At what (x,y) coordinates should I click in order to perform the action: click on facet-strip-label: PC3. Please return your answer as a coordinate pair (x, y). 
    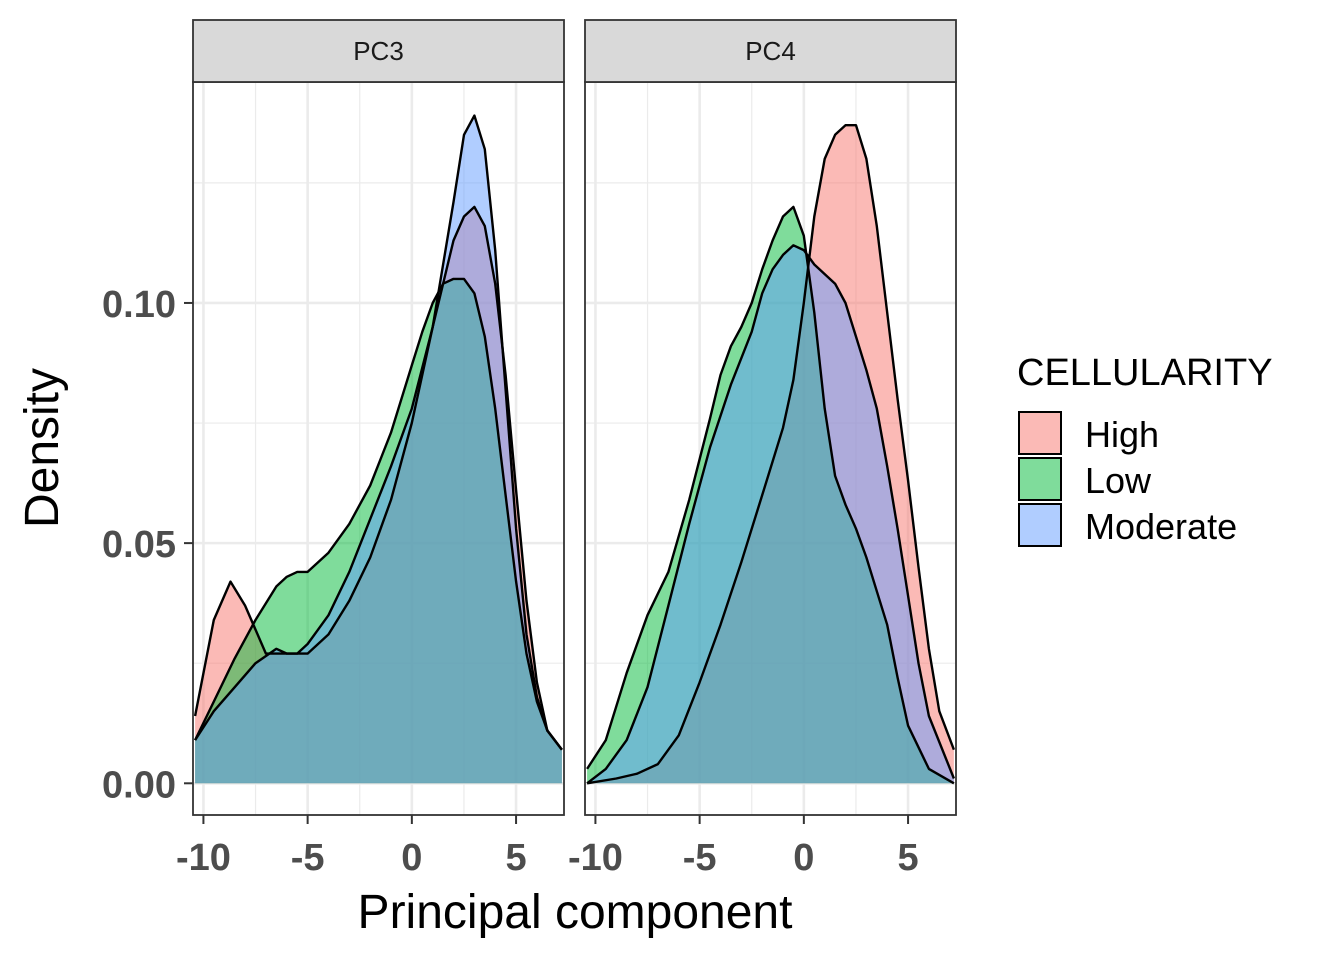
    Looking at the image, I should click on (378, 51).